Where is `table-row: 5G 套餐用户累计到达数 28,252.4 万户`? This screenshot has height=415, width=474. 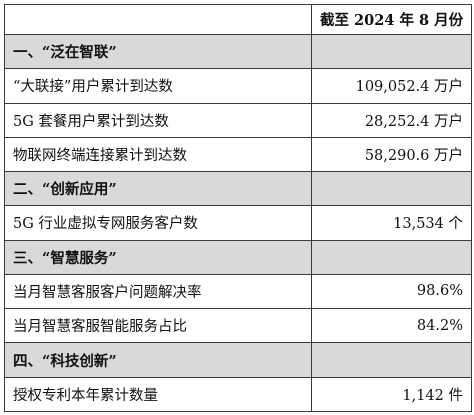 table-row: 5G 套餐用户累计到达数 28,252.4 万户 is located at coordinates (238, 120).